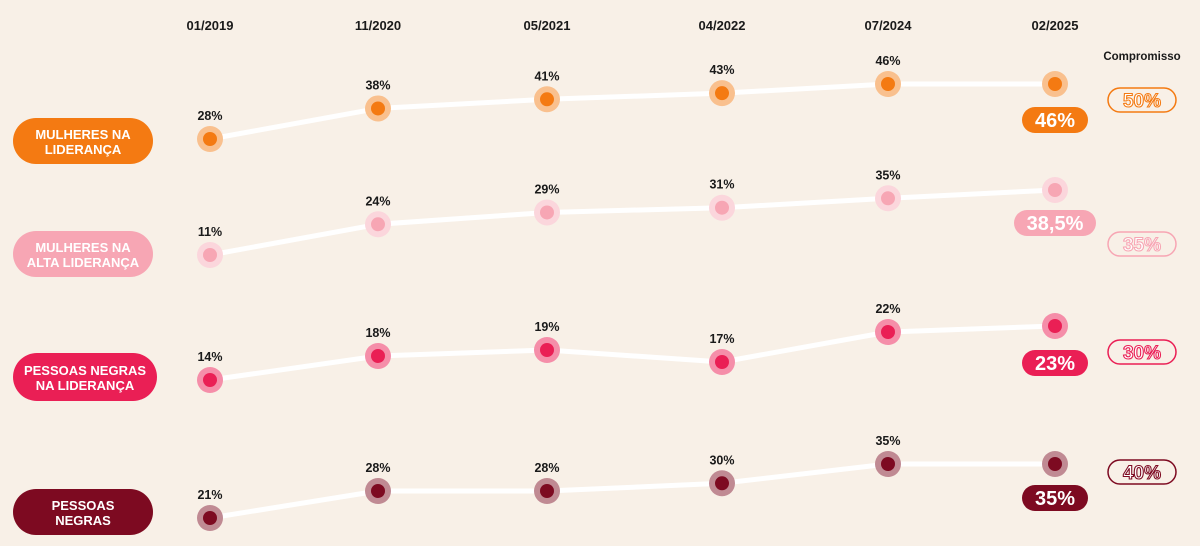 The height and width of the screenshot is (546, 1200). I want to click on period-header: 02/2025, so click(1055, 25).